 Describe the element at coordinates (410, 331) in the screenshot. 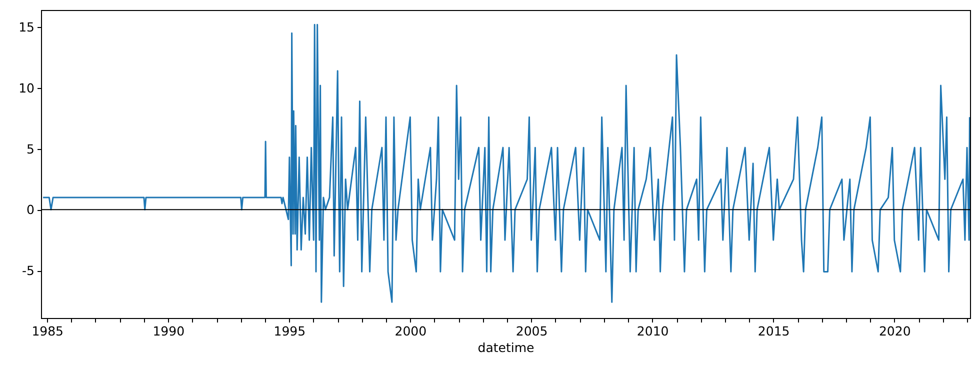

I see `x-tick-label: 2000` at that location.